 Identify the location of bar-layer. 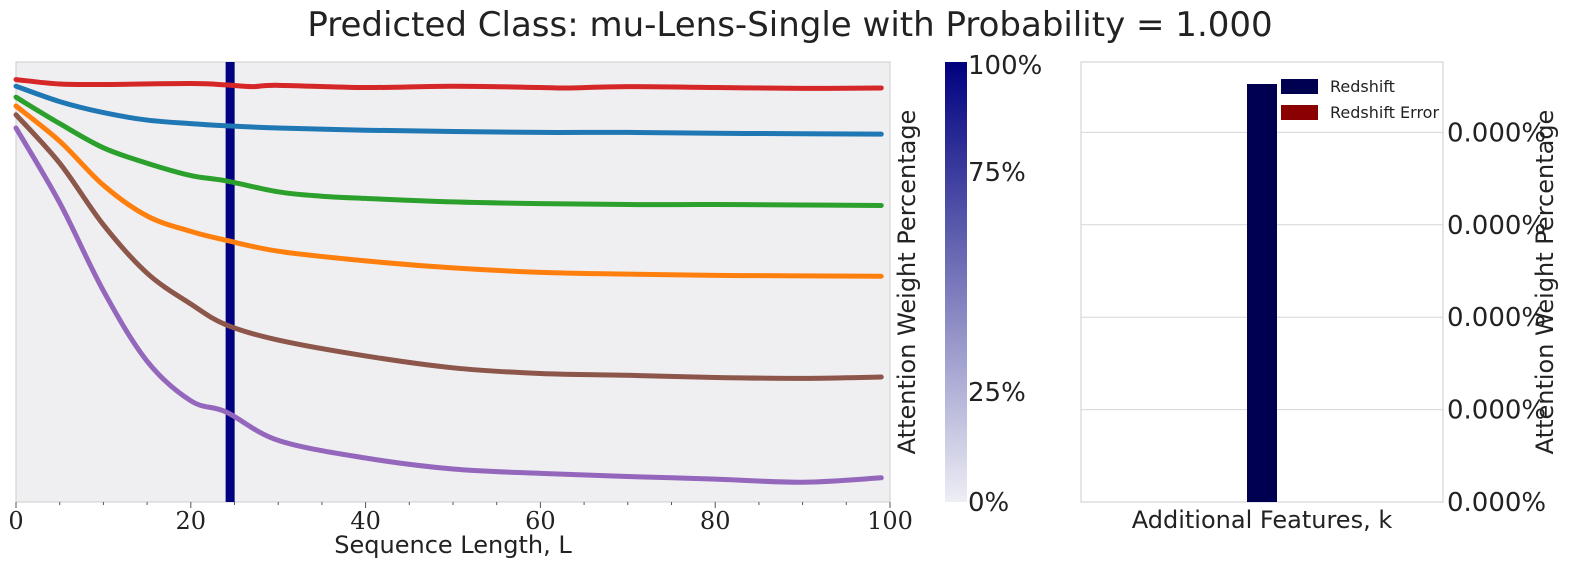
(1262, 293).